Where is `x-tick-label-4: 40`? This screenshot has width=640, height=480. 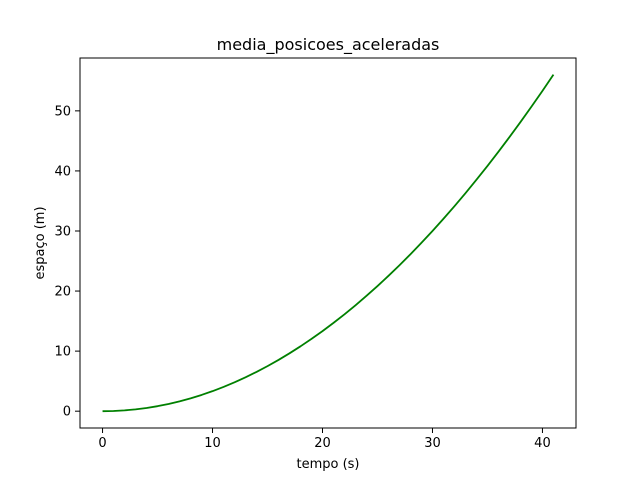
x-tick-label-4: 40 is located at coordinates (542, 443).